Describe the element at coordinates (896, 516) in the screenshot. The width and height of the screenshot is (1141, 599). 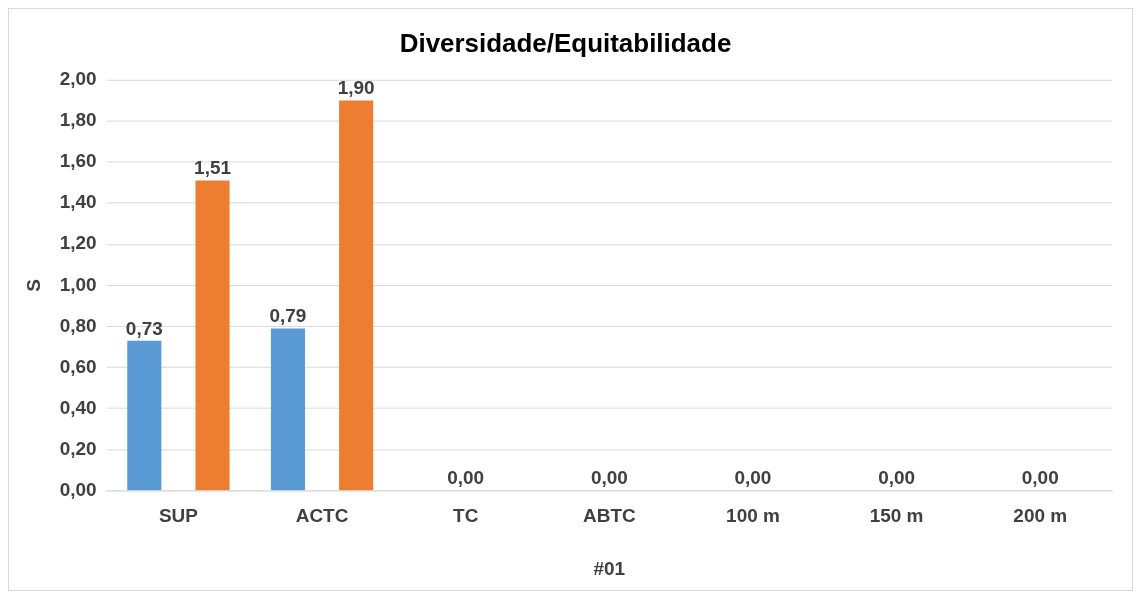
I see `x-tick-label: 150 m` at that location.